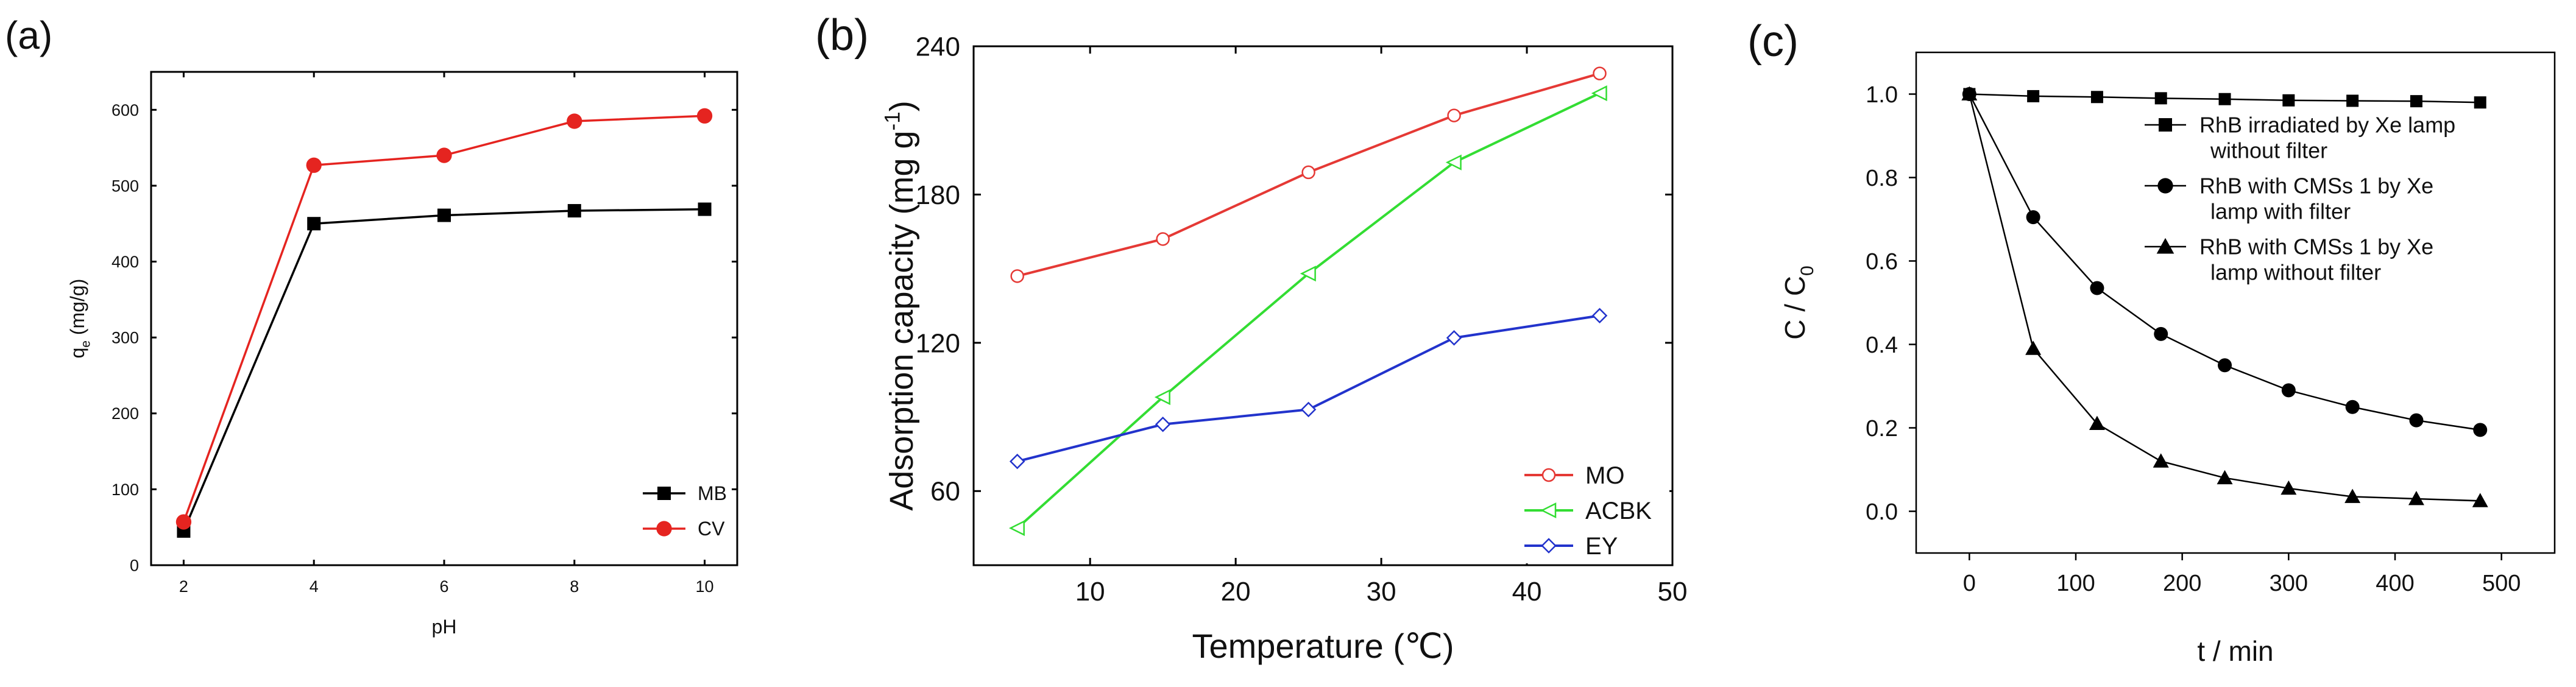 Image resolution: width=2576 pixels, height=687 pixels. What do you see at coordinates (901, 320) in the screenshot?
I see `y-axis-label-main: Adsorption capacity (mg g` at bounding box center [901, 320].